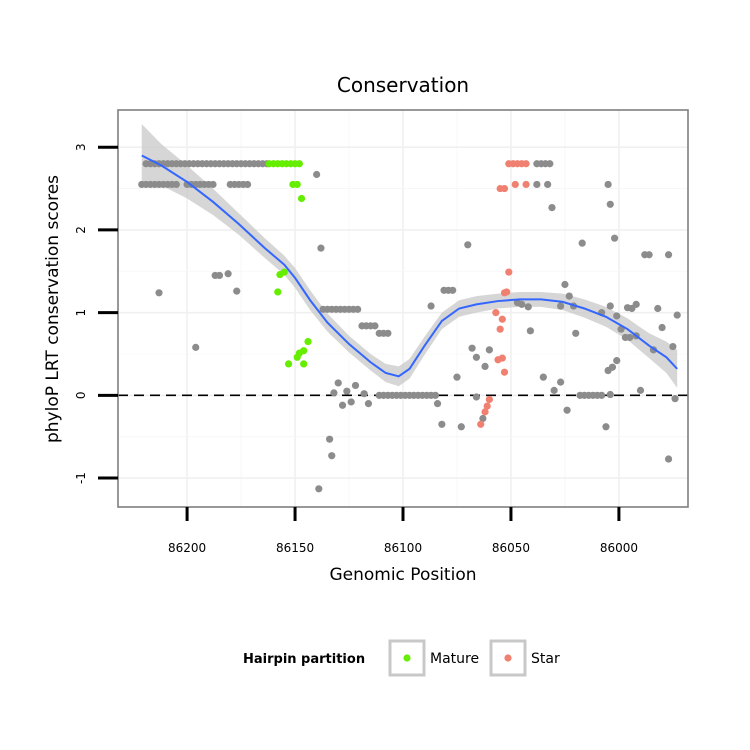 This screenshot has height=750, width=750. I want to click on x-tick-label: 86150, so click(295, 548).